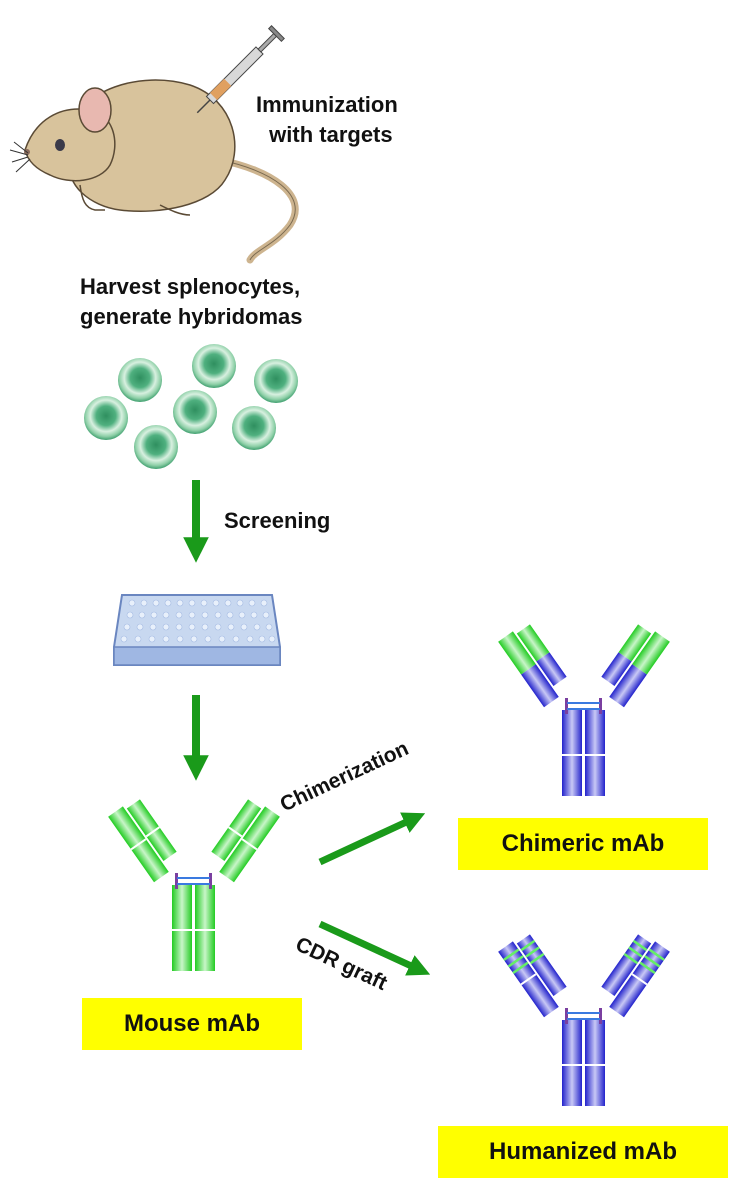 Image resolution: width=756 pixels, height=1202 pixels. Describe the element at coordinates (583, 844) in the screenshot. I see `chimeric-mab-label: Chimeric mAb` at that location.